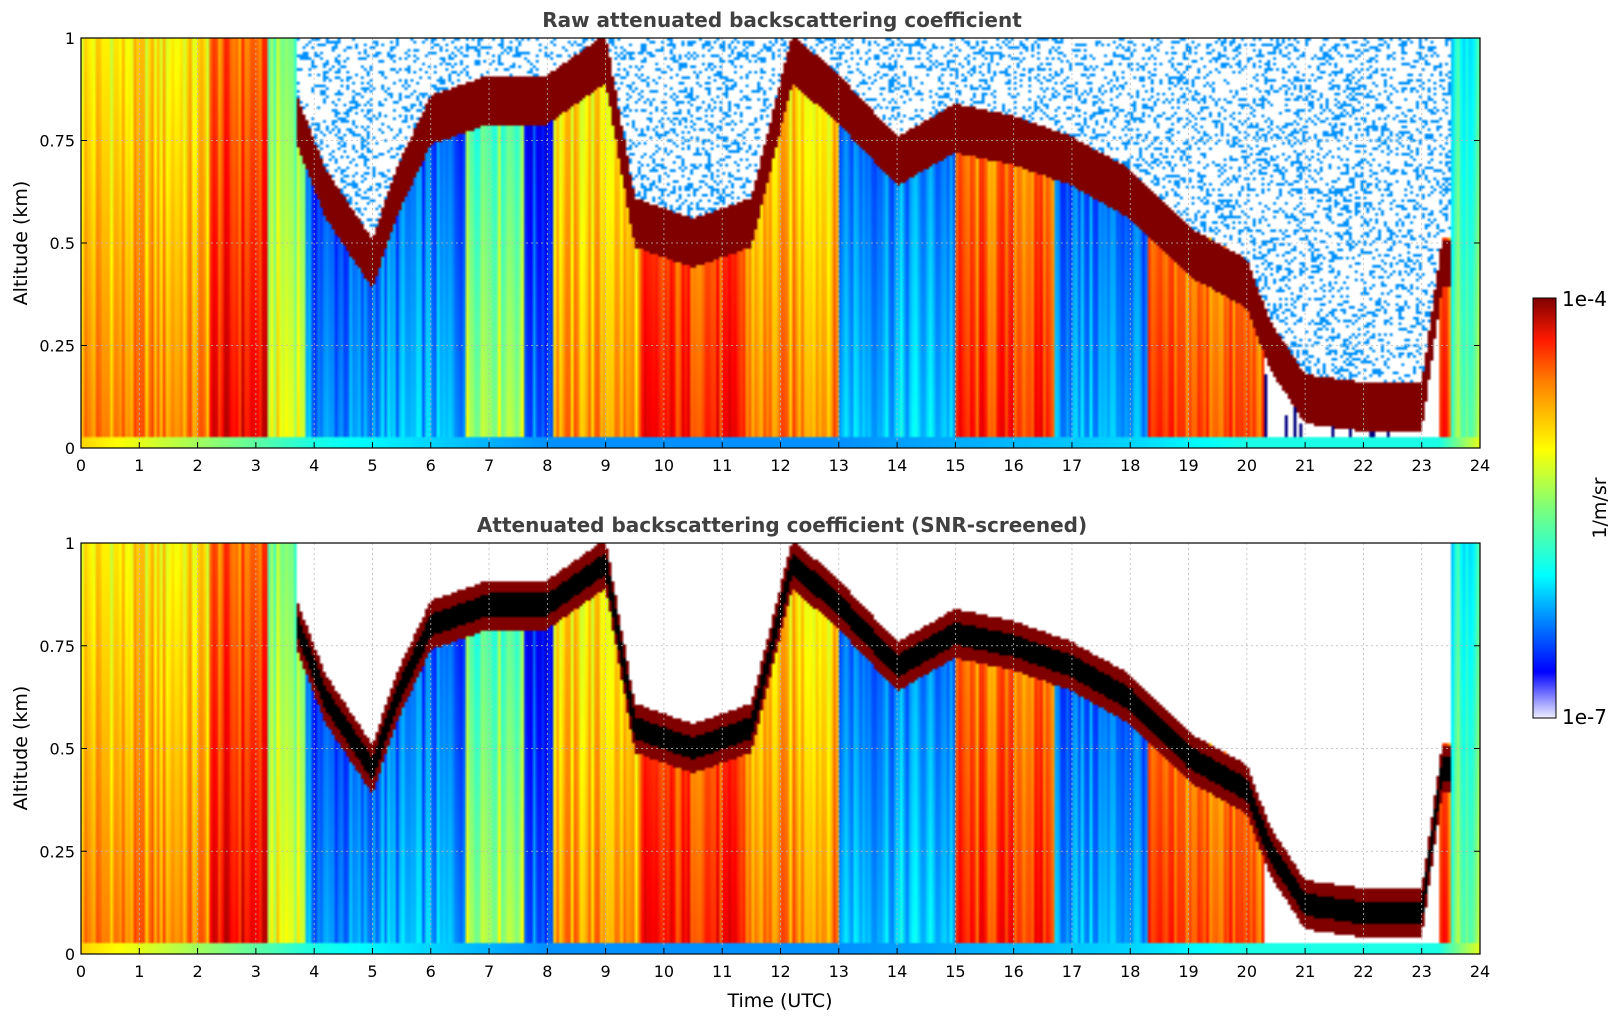 The height and width of the screenshot is (1020, 1621). Describe the element at coordinates (1600, 507) in the screenshot. I see `colorbar-unit-label: 1/m/sr` at that location.